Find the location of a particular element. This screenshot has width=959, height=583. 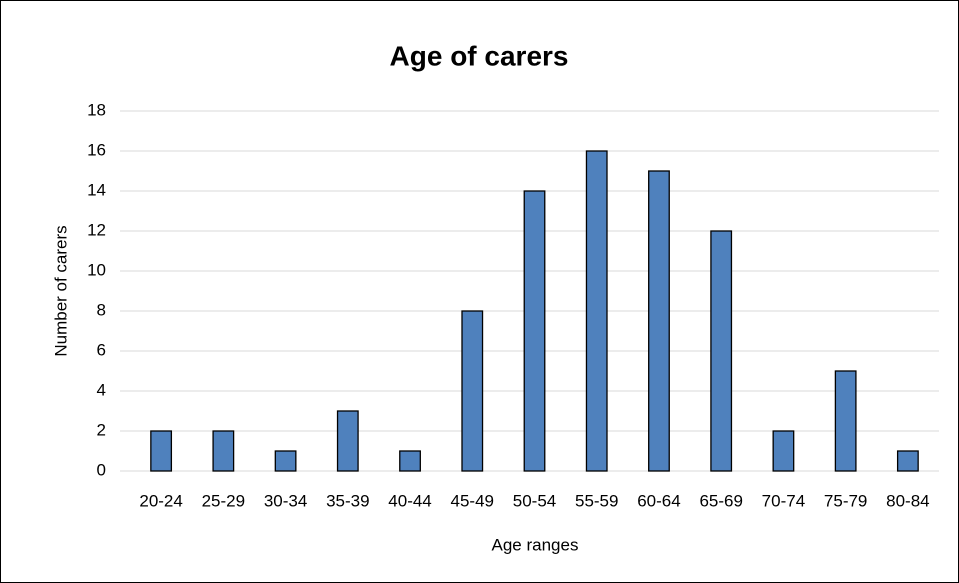

x-axis-label: Age ranges is located at coordinates (535, 544).